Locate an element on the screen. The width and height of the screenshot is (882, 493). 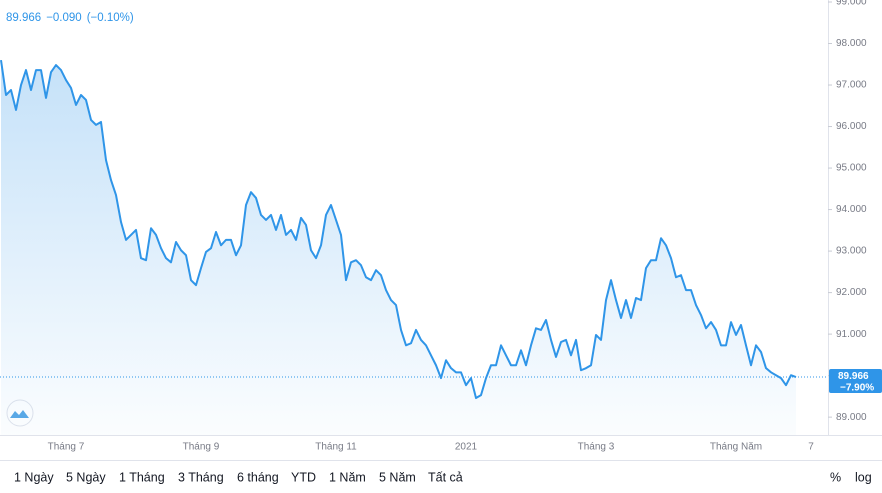
scale-button: log is located at coordinates (863, 477).